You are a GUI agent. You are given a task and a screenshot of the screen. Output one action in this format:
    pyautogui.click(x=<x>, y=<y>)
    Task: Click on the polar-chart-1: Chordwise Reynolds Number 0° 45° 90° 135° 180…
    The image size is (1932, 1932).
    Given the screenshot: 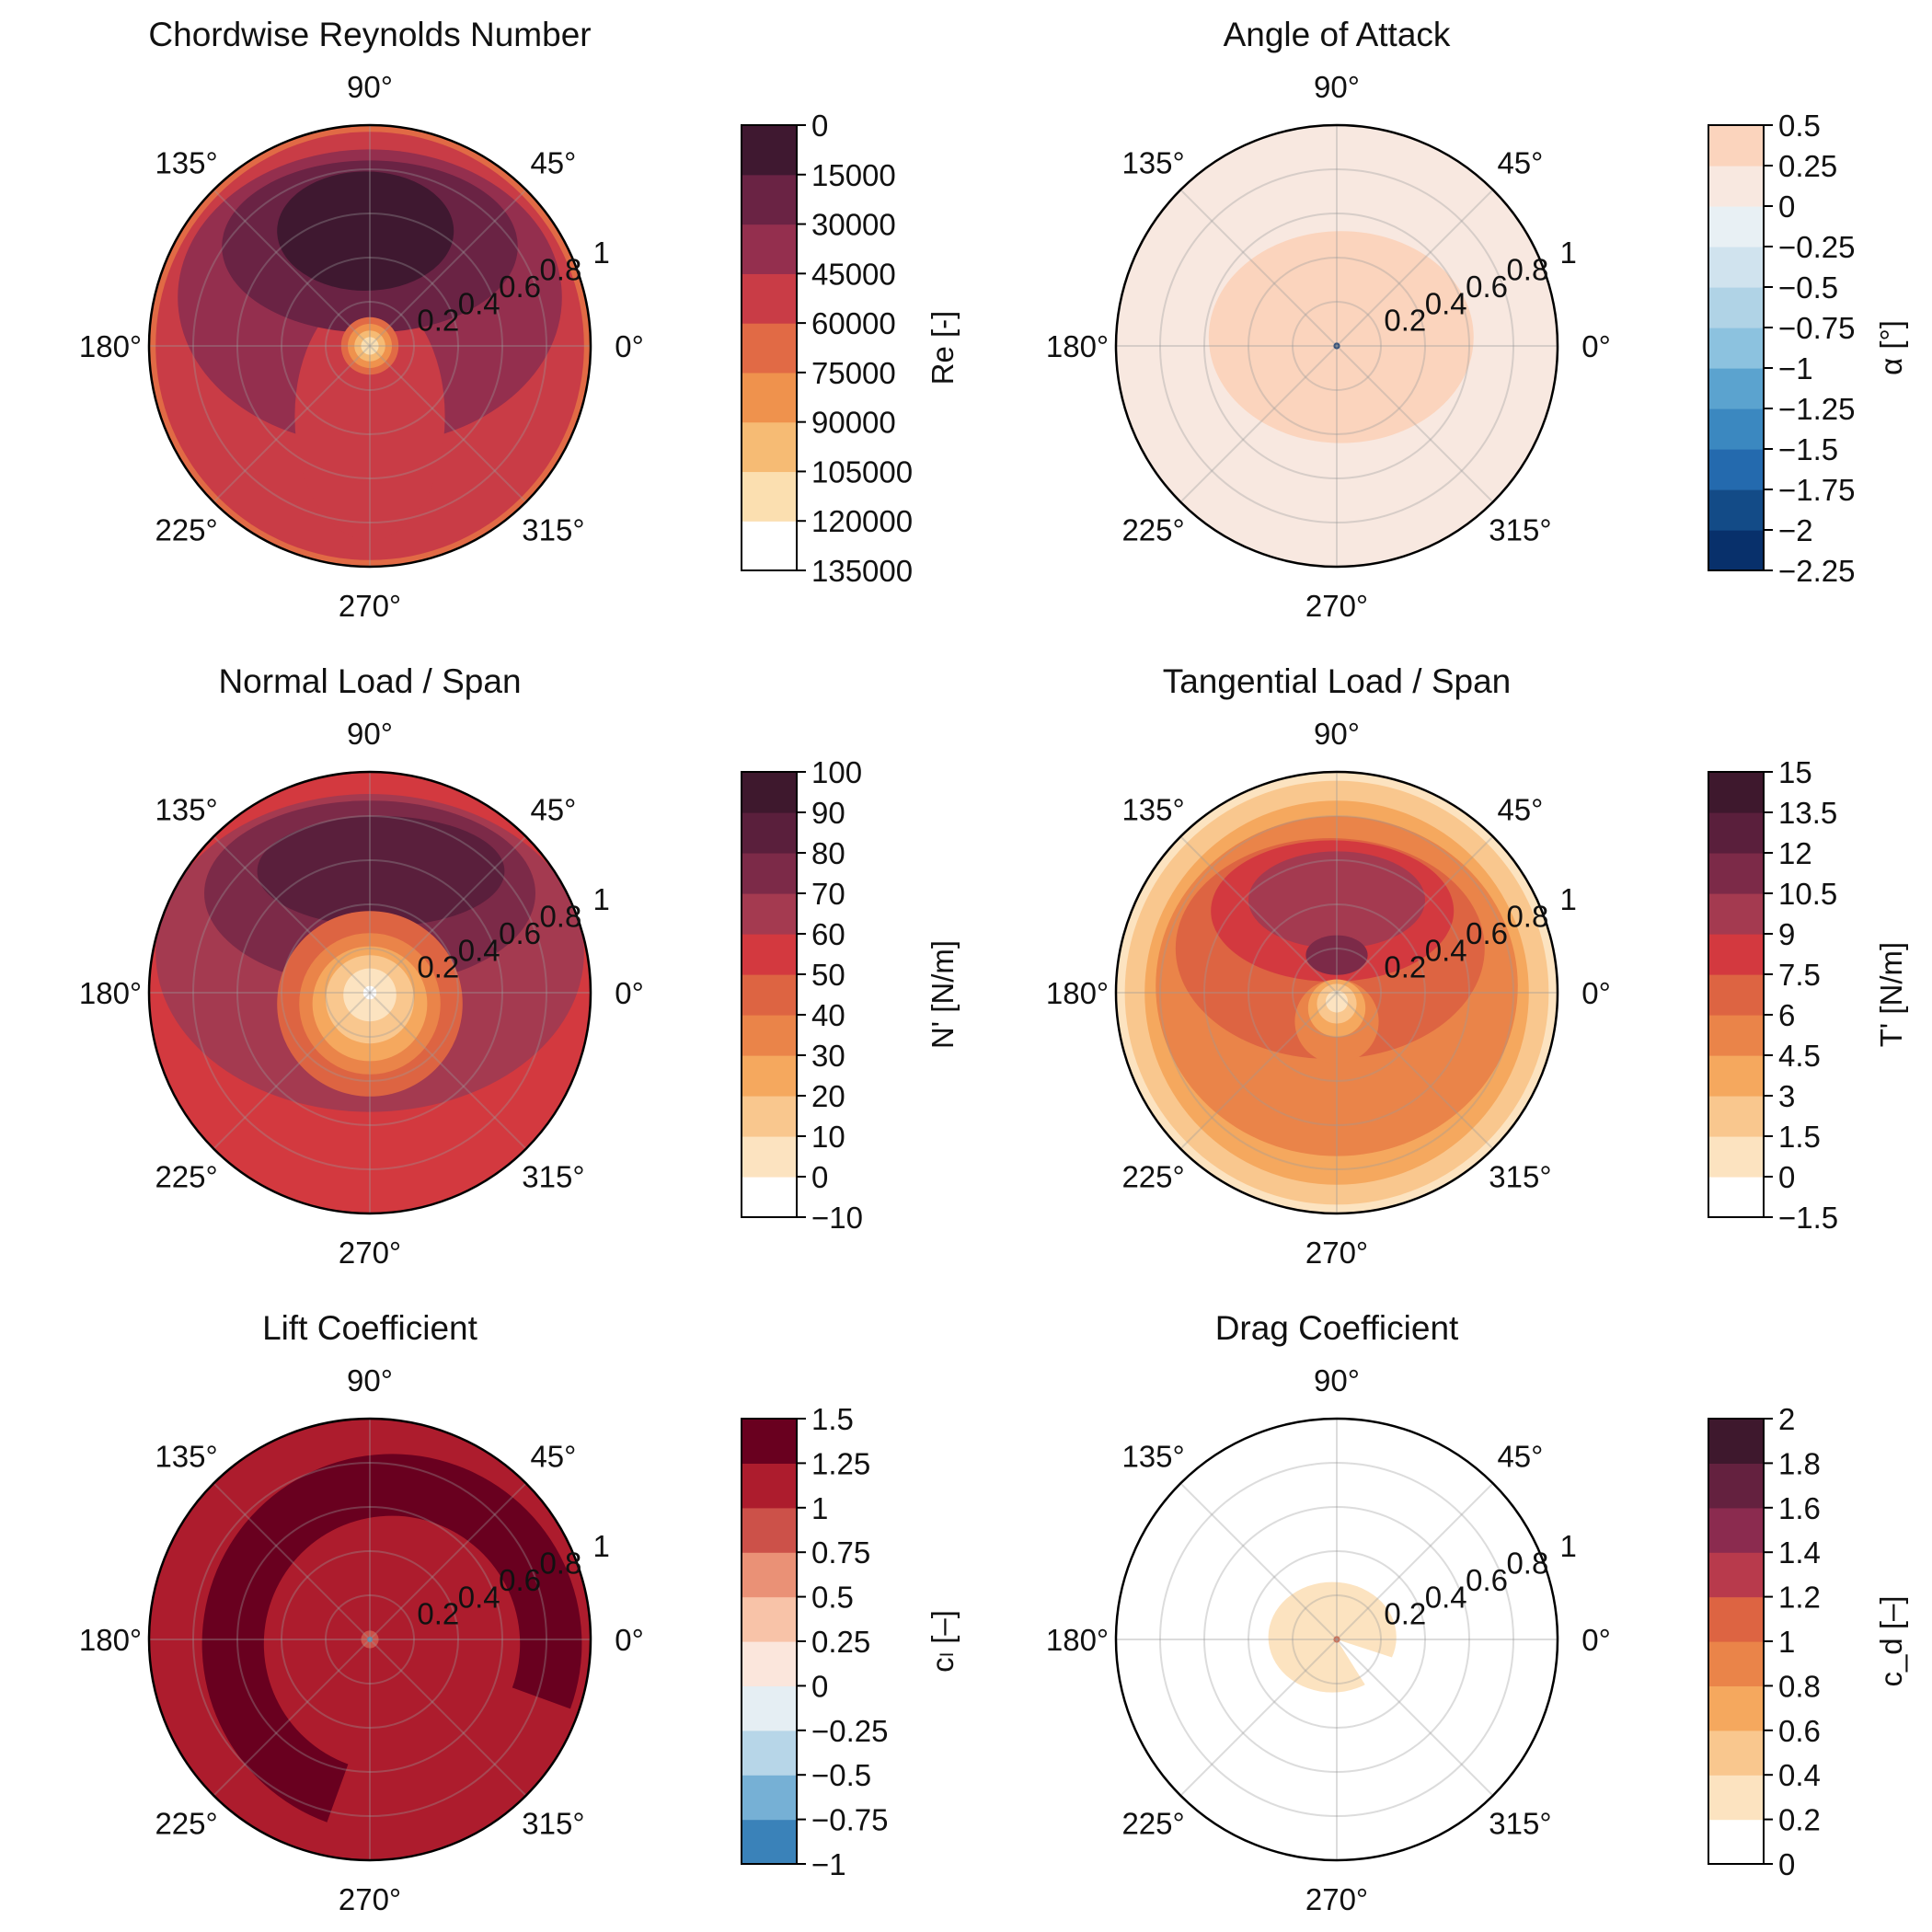 What is the action you would take?
    pyautogui.click(x=519, y=319)
    